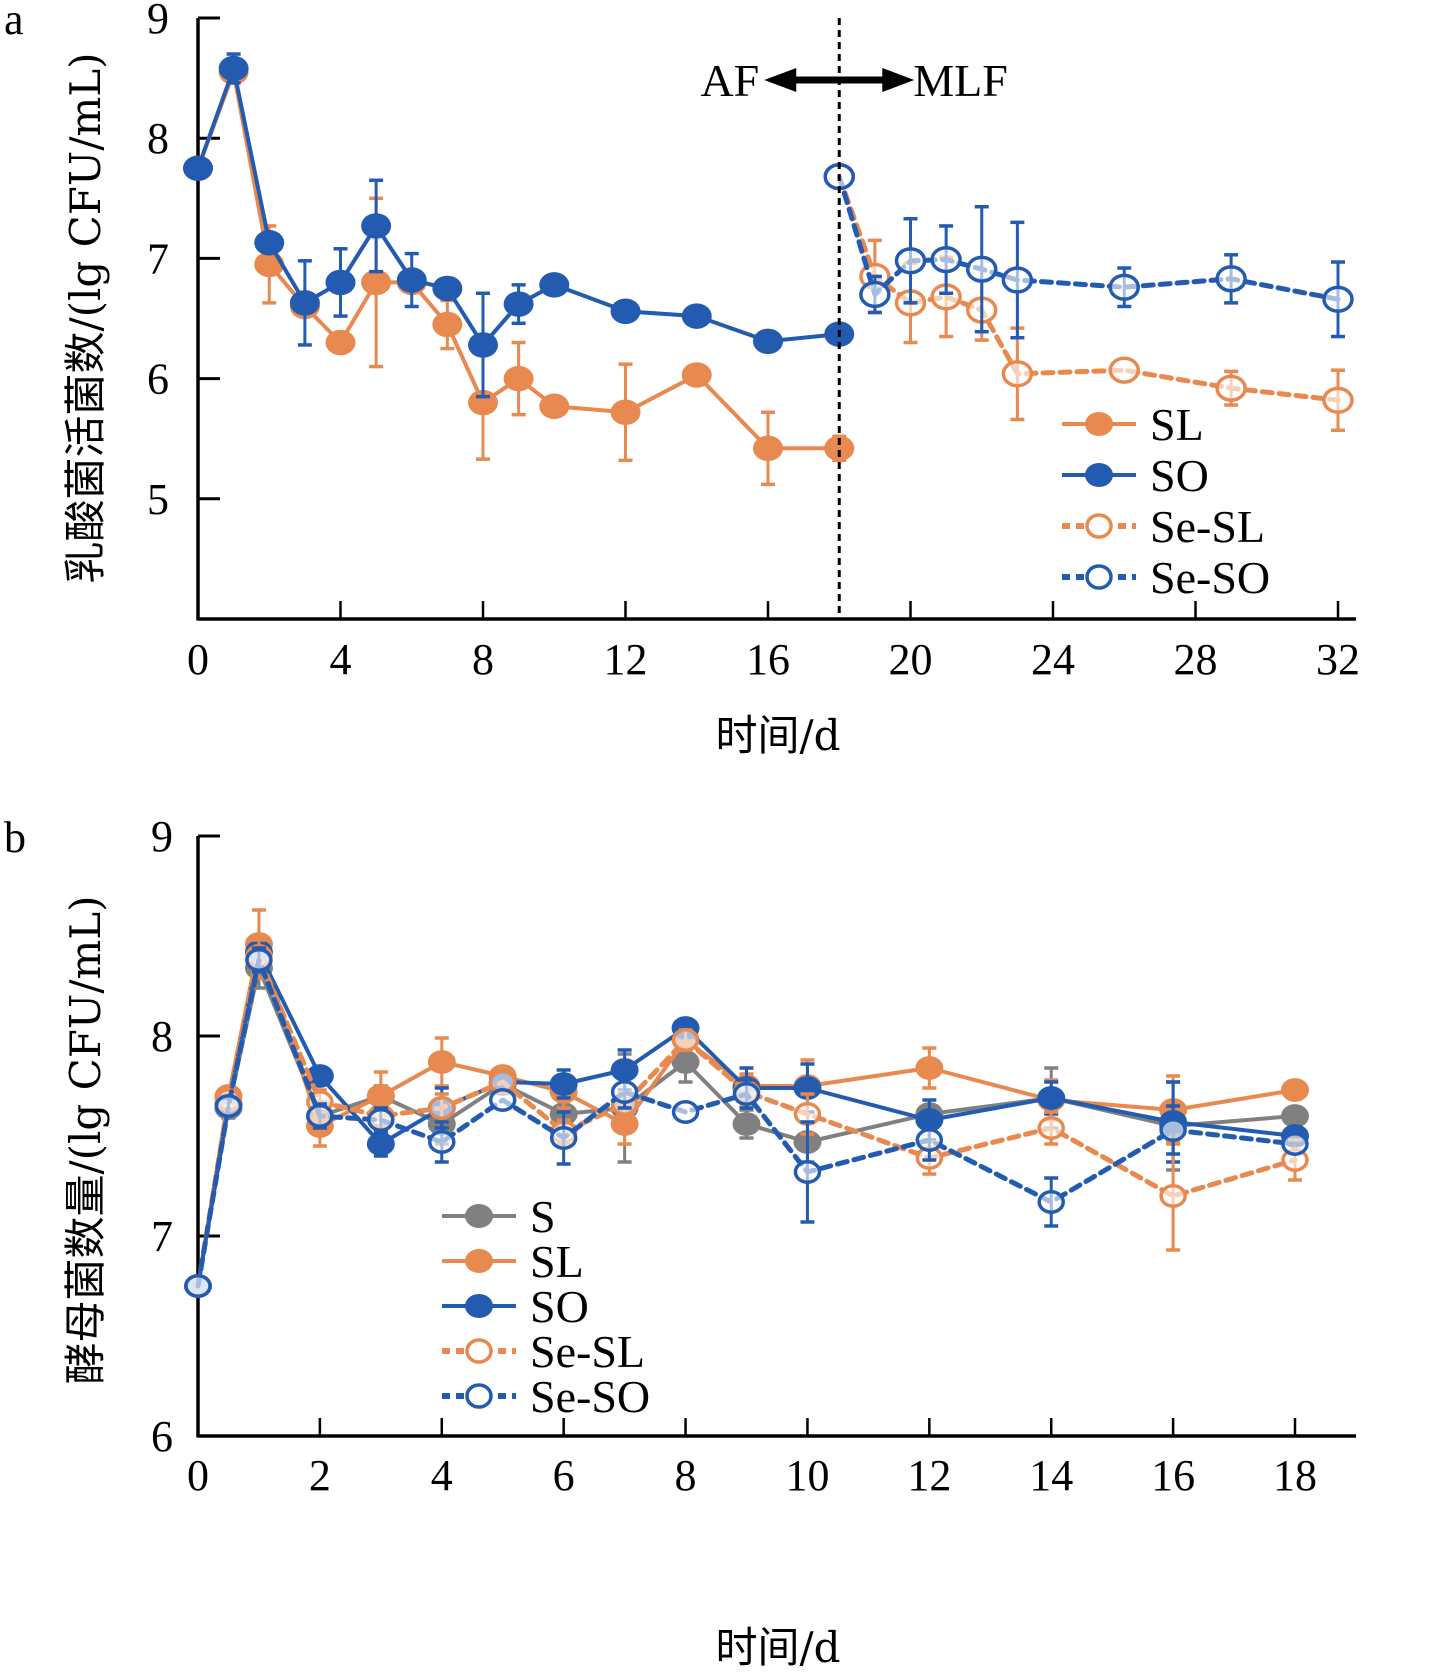 This screenshot has width=1456, height=1673. What do you see at coordinates (442, 1475) in the screenshot?
I see `b-x-tick-label: 4` at bounding box center [442, 1475].